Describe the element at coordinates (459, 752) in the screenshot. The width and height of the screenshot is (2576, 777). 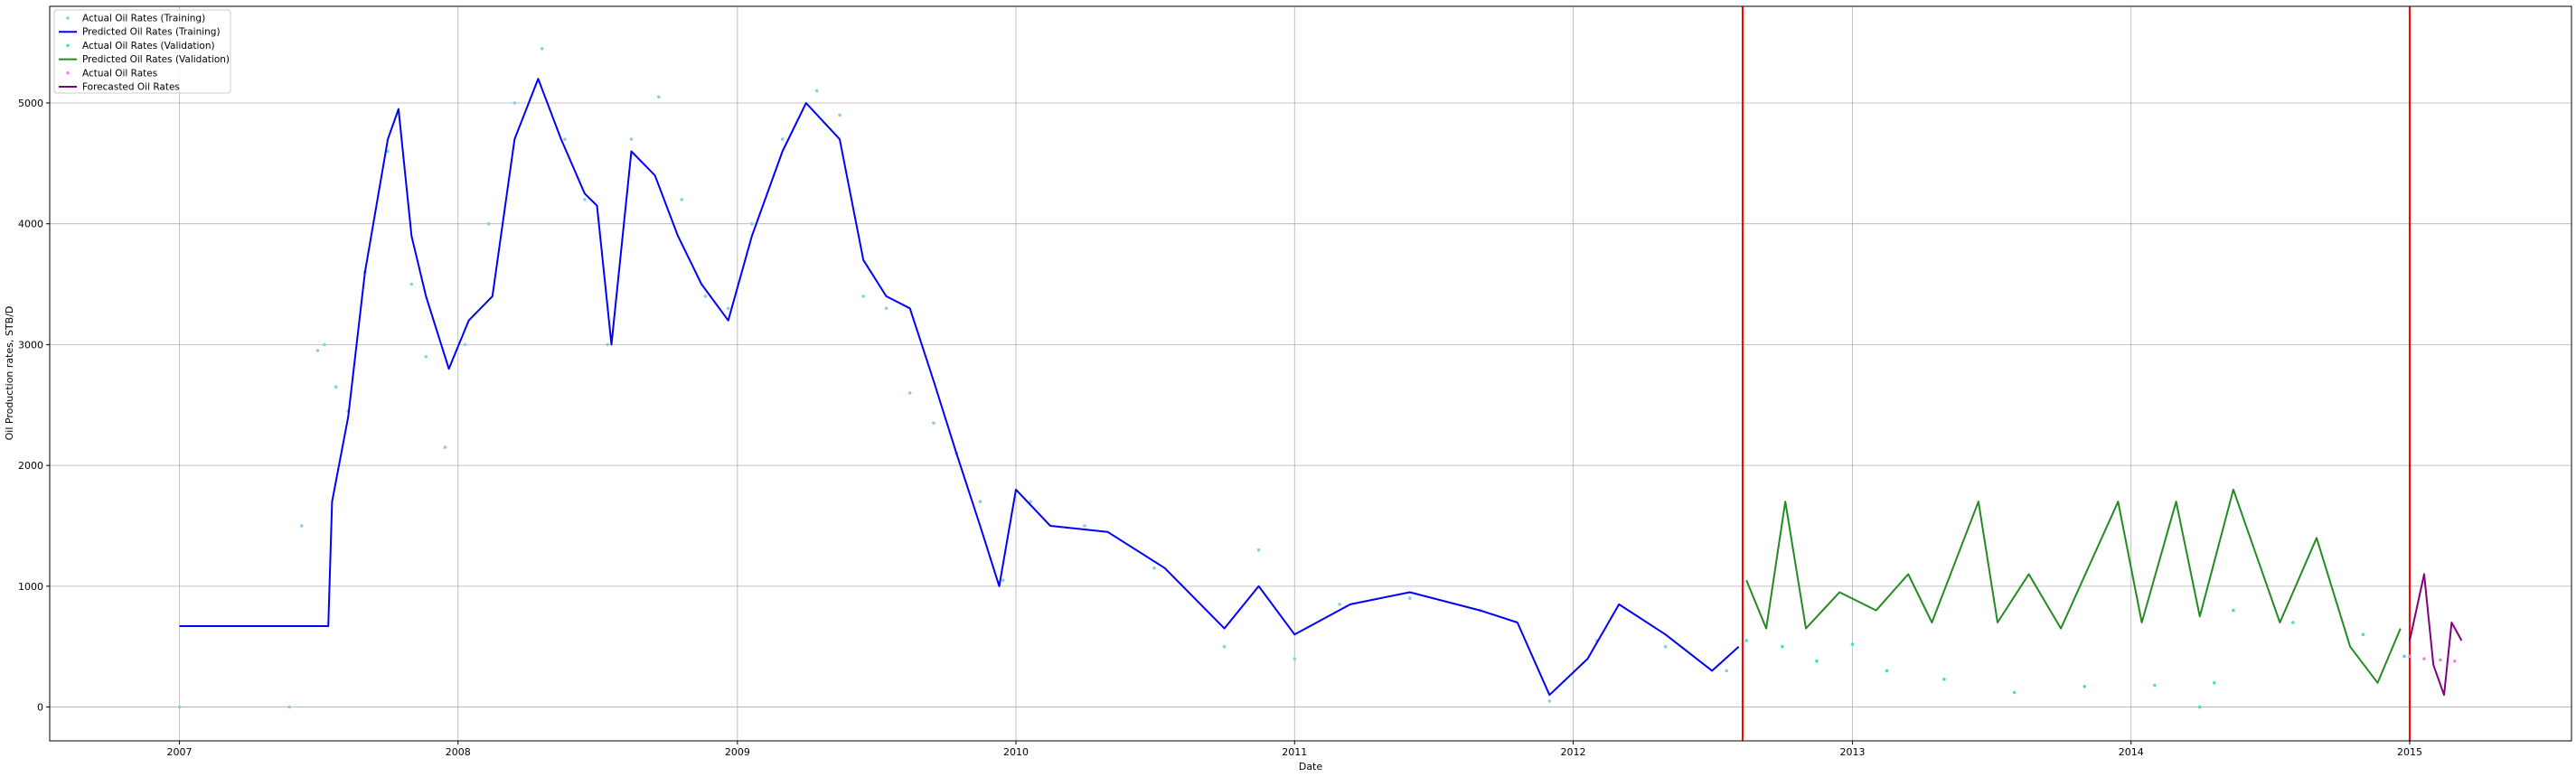
I see `x-tick-label: 2008` at that location.